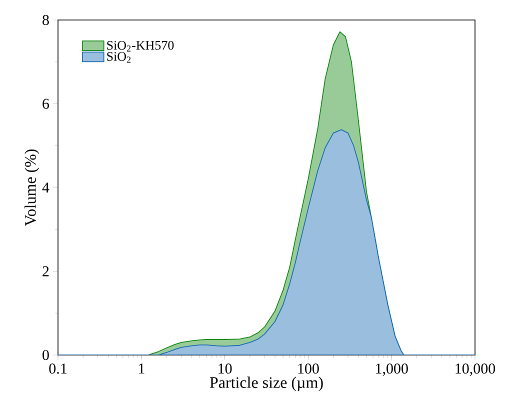 The width and height of the screenshot is (505, 408). What do you see at coordinates (57, 369) in the screenshot?
I see `x-tick-label: 0.1` at bounding box center [57, 369].